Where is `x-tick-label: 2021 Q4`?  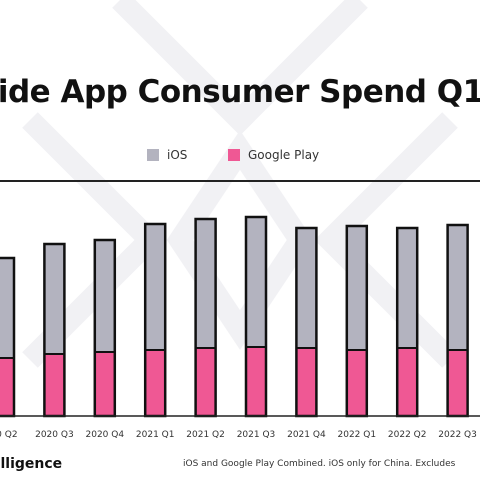
x-tick-label: 2021 Q4 is located at coordinates (306, 435).